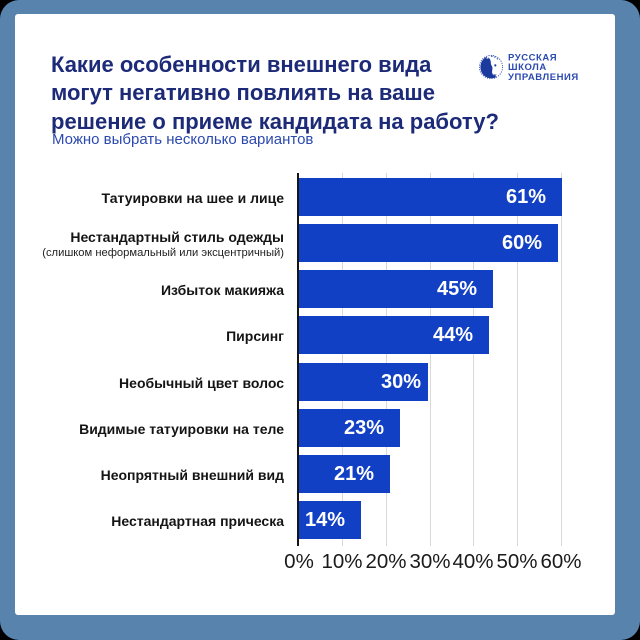 The height and width of the screenshot is (640, 640). Describe the element at coordinates (543, 77) in the screenshot. I see `svg-text: УПРАВЛЕНИЯ` at that location.